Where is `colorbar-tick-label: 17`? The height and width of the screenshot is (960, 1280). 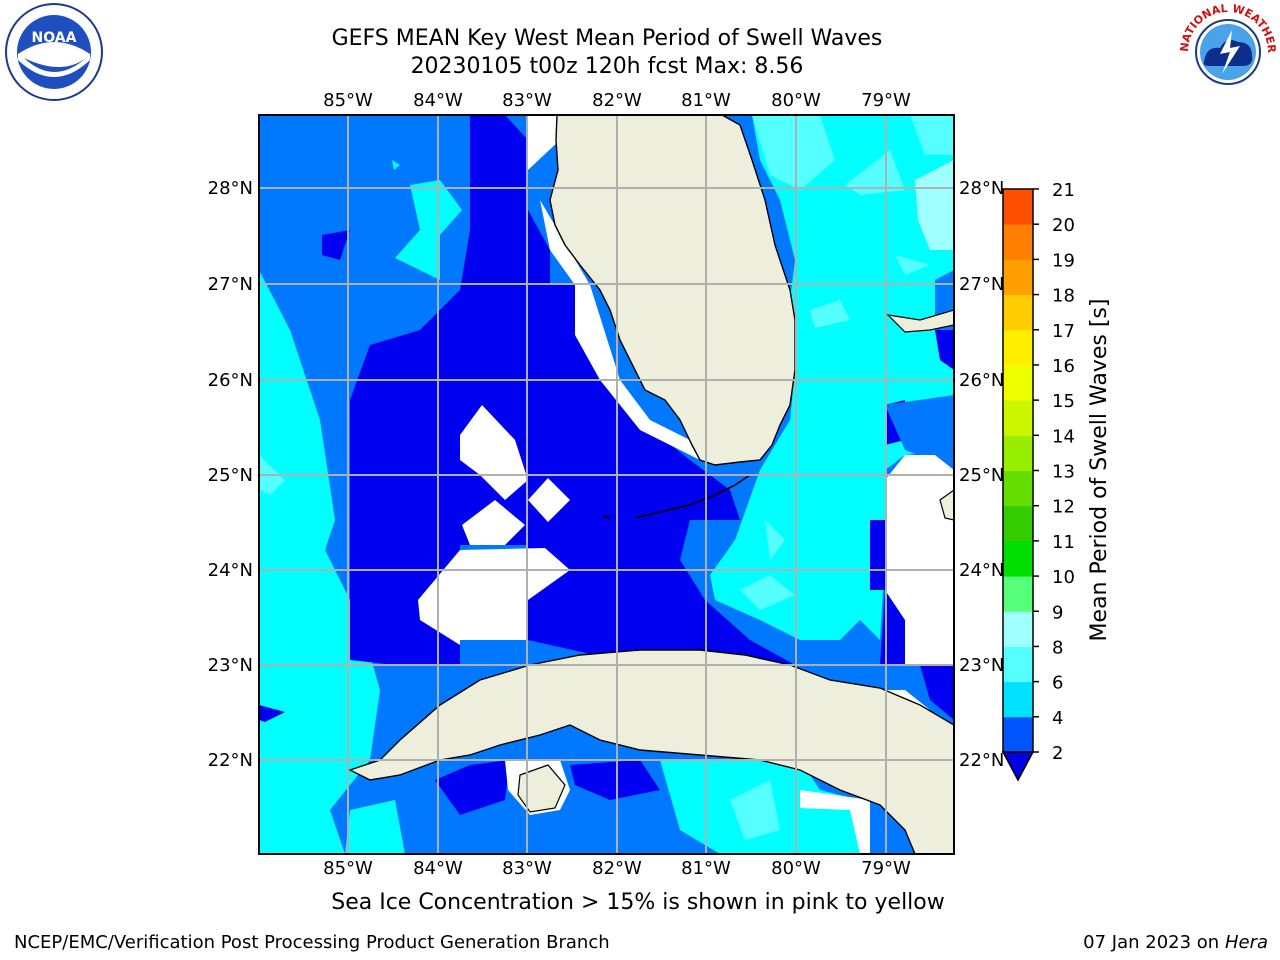
colorbar-tick-label: 17 is located at coordinates (1063, 331).